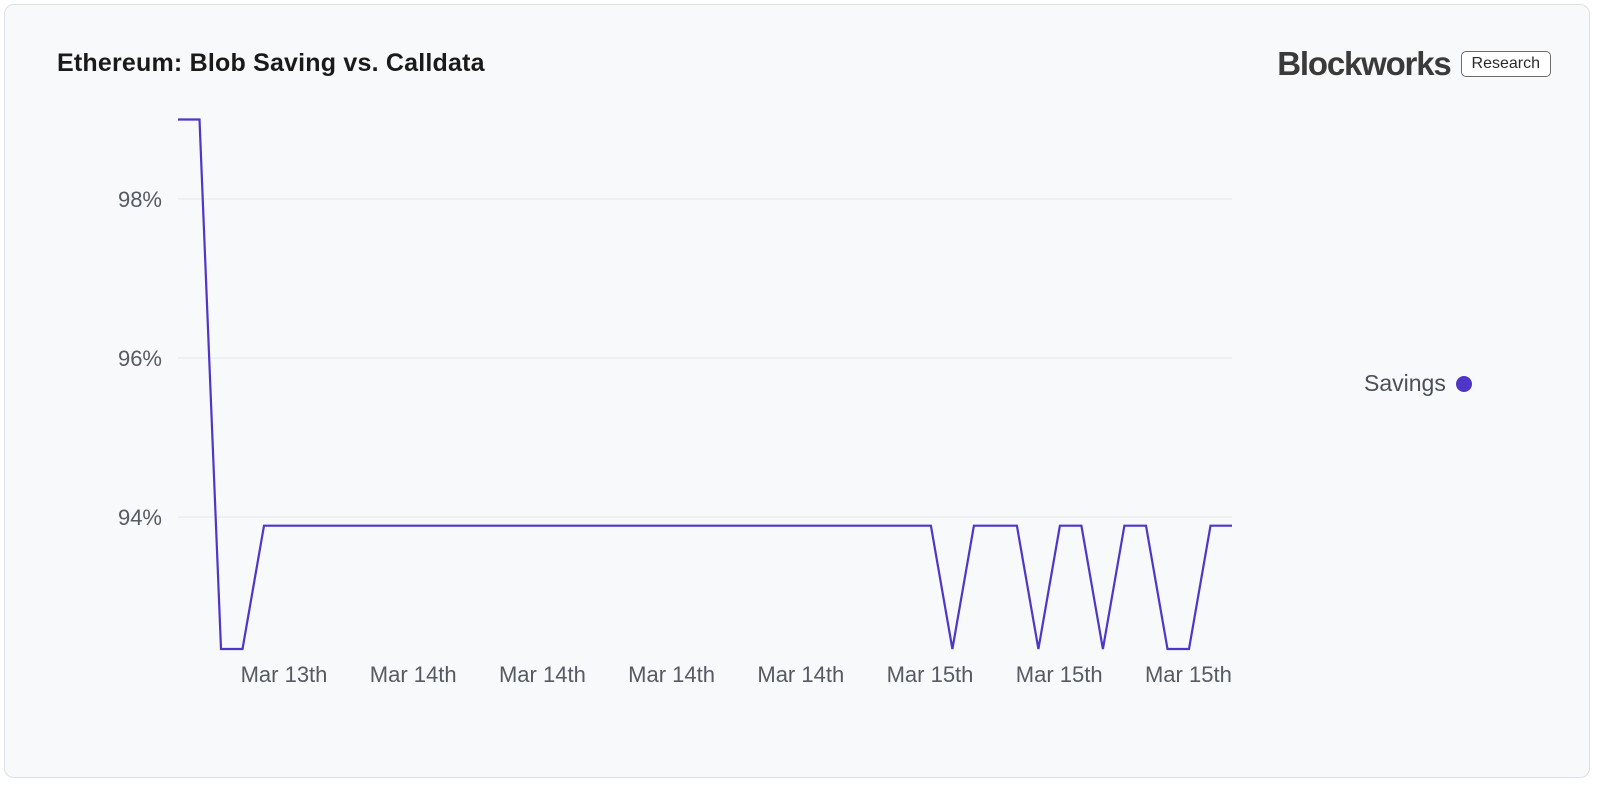  What do you see at coordinates (140, 199) in the screenshot?
I see `y-tick-label: 98%` at bounding box center [140, 199].